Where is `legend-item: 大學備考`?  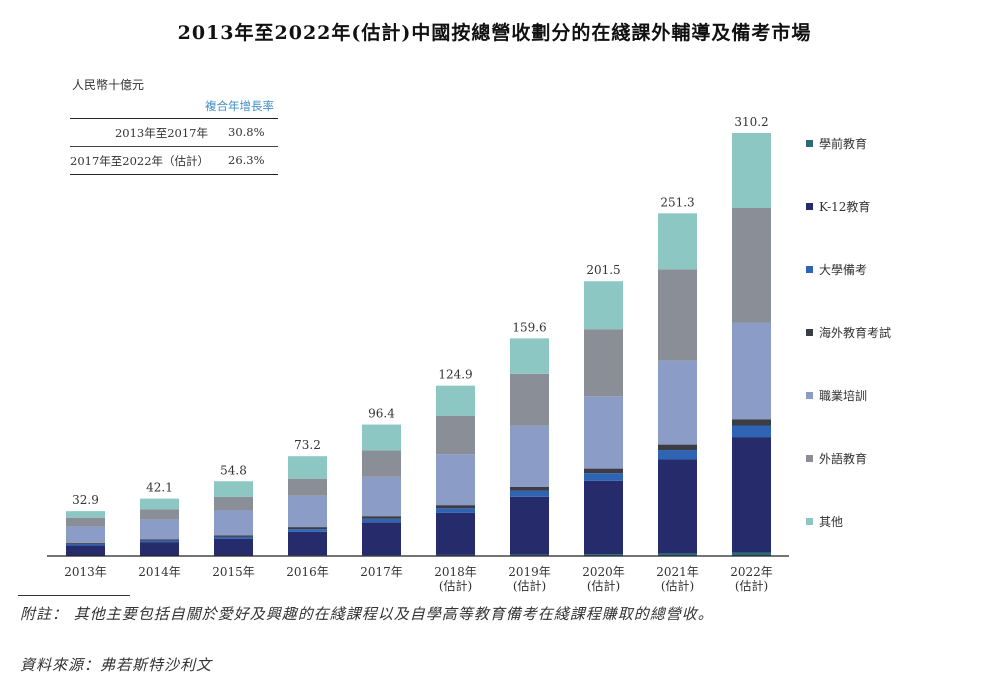 legend-item: 大學備考 is located at coordinates (836, 269).